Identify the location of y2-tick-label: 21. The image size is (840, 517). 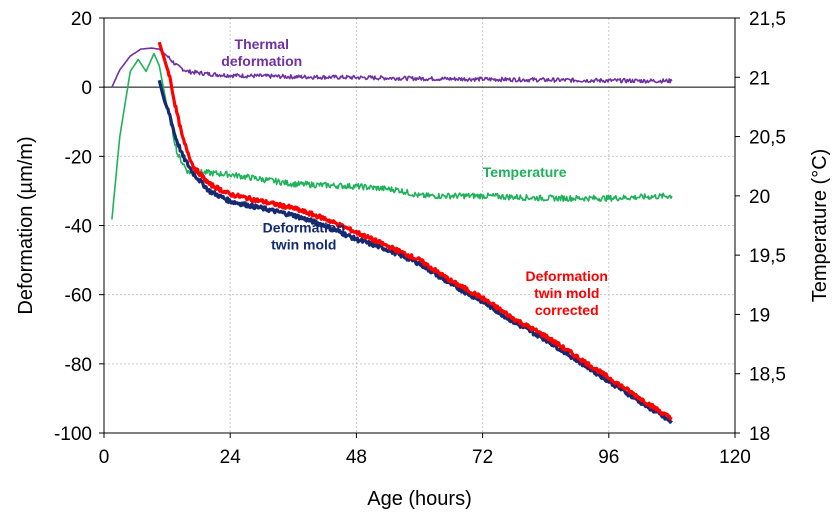
(759, 78).